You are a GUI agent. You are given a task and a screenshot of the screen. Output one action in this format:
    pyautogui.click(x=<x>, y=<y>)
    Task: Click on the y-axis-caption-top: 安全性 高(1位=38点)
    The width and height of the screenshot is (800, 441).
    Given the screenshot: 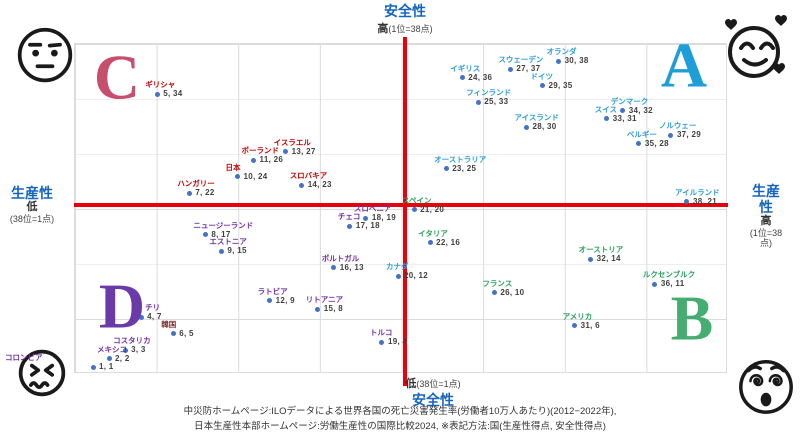 What is the action you would take?
    pyautogui.click(x=404, y=20)
    